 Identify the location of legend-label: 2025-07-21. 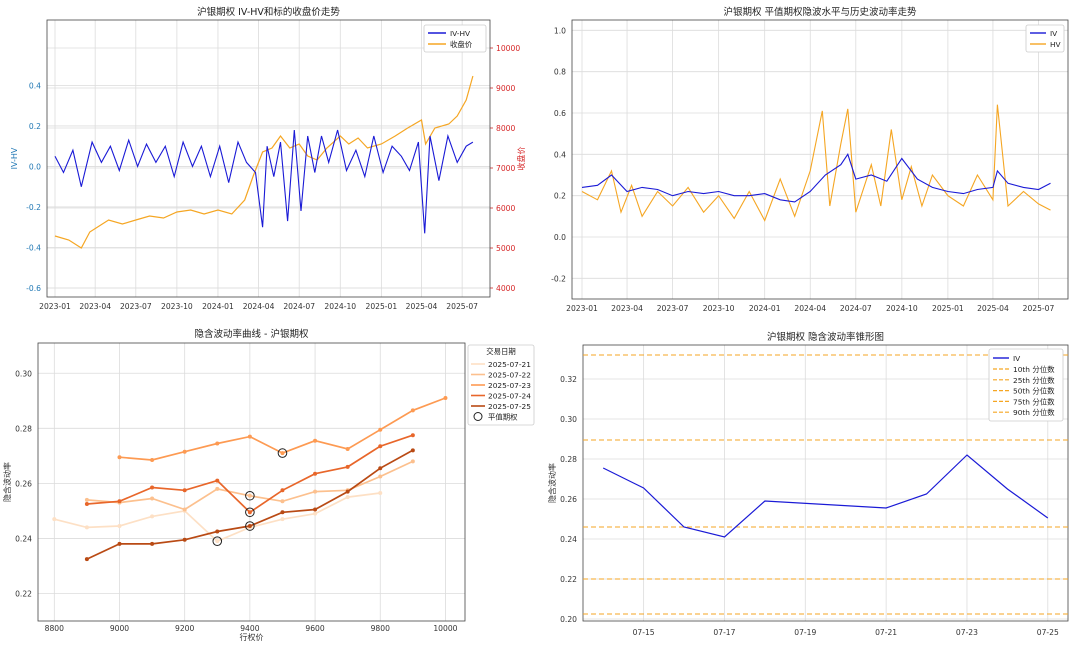
(509, 364).